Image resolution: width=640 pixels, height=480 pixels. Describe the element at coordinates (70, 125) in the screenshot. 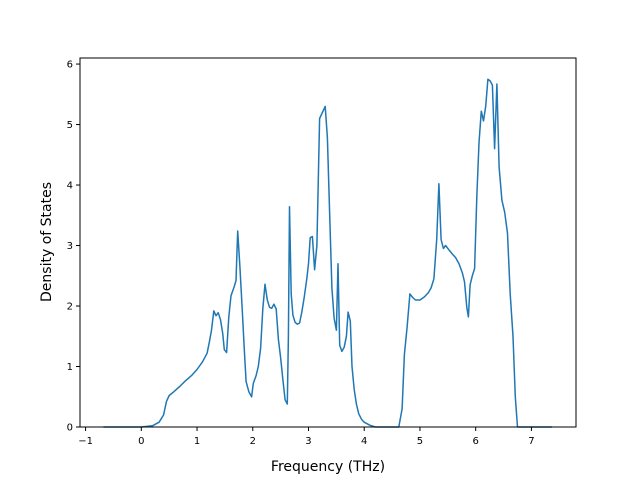

I see `y-tick-label: 5` at that location.